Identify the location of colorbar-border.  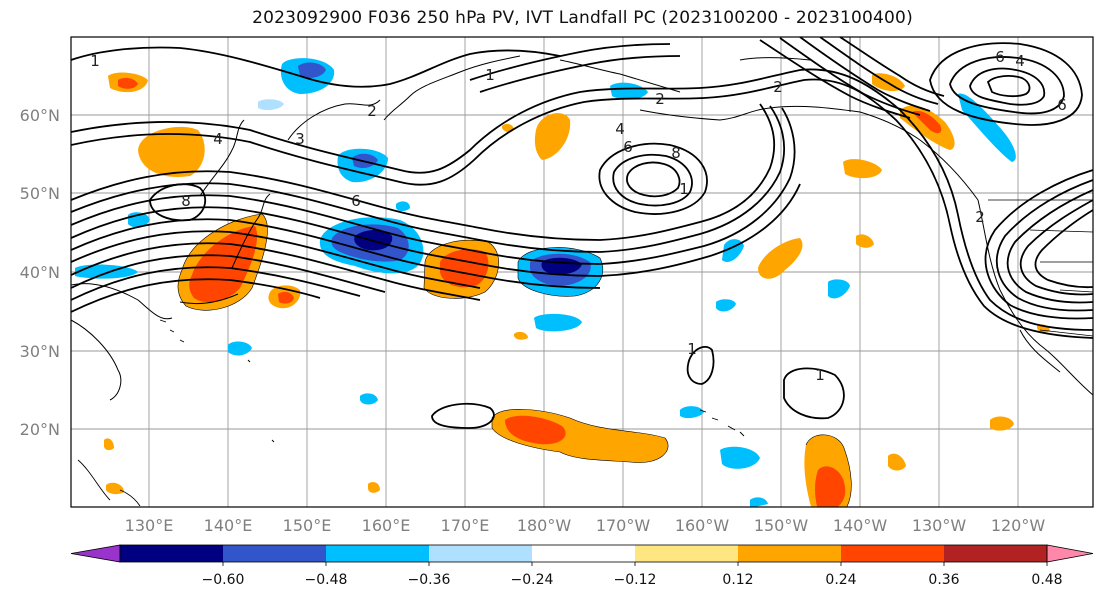
(583, 553).